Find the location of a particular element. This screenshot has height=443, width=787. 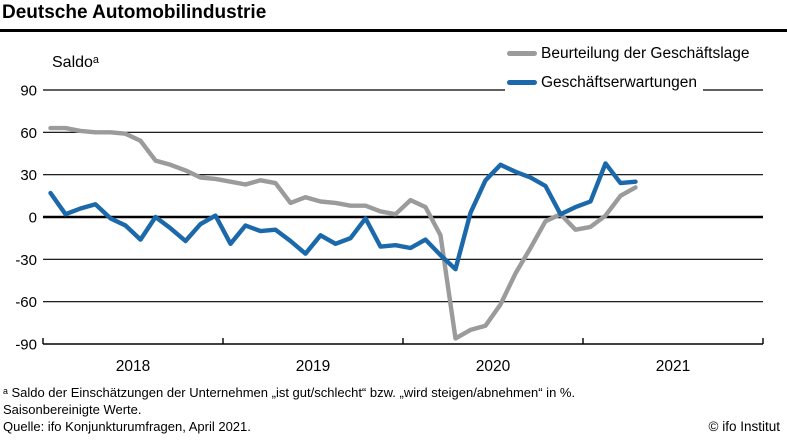

footnote-seasonal: Saisonbereinigte Werte. is located at coordinates (72, 409).